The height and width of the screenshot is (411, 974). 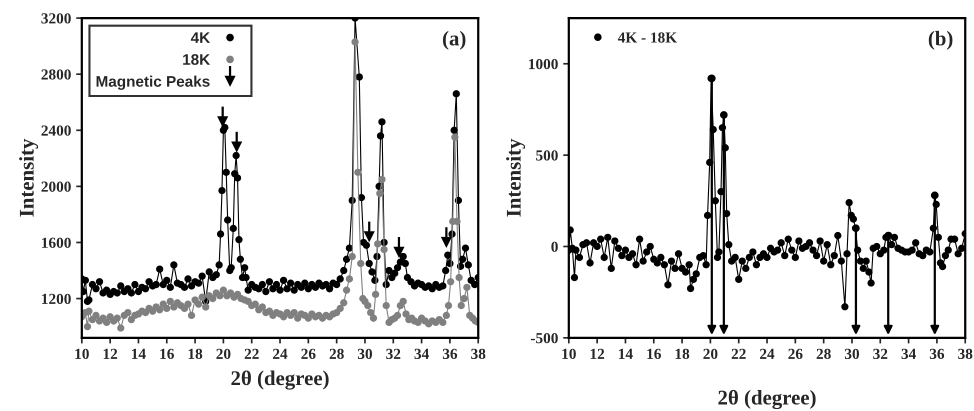 I want to click on y-tick-label: 500, so click(x=547, y=155).